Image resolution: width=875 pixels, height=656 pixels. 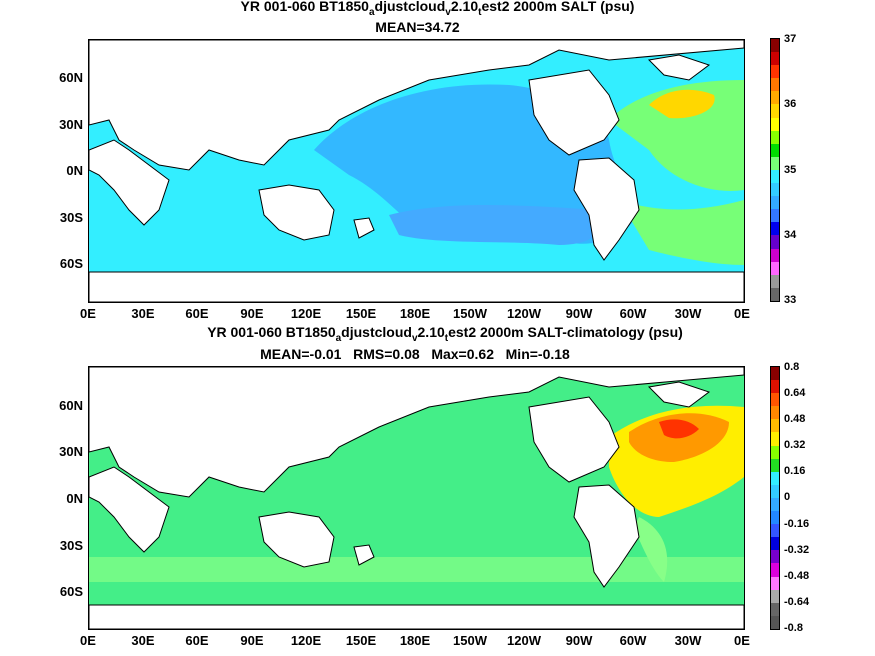 I want to click on top-lon-label: 150W, so click(x=470, y=313).